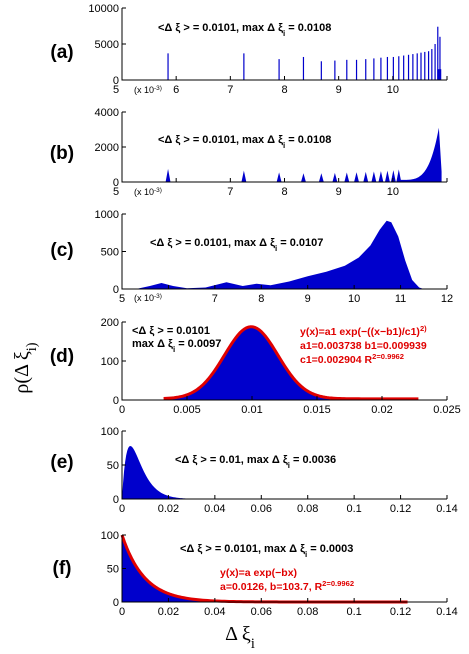 The height and width of the screenshot is (654, 469). What do you see at coordinates (107, 215) in the screenshot?
I see `y-tick-label: 1000` at bounding box center [107, 215].